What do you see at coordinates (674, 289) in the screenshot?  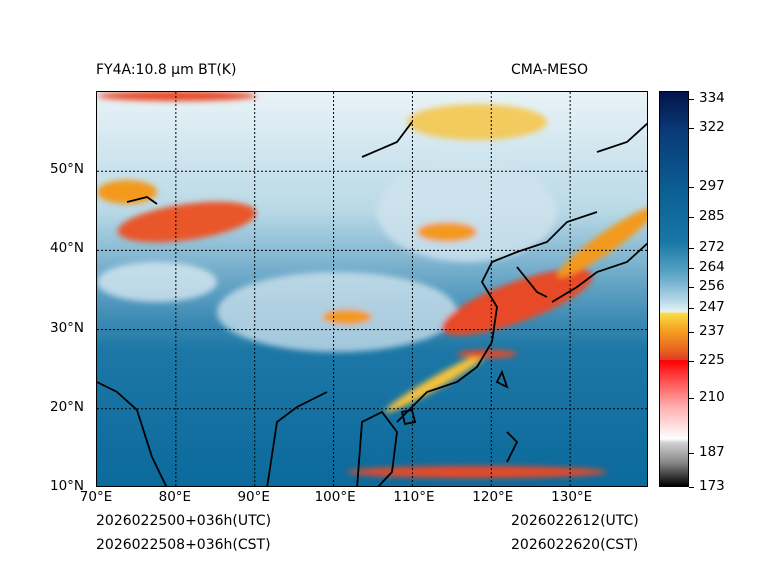 I see `colorbar` at bounding box center [674, 289].